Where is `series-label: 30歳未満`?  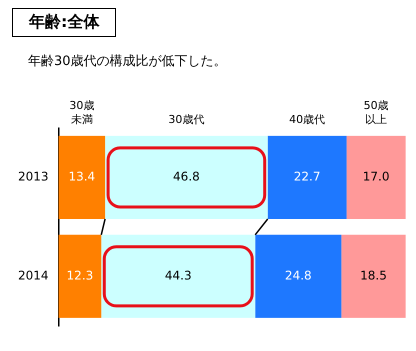
series-label: 30歳未満 is located at coordinates (81, 112).